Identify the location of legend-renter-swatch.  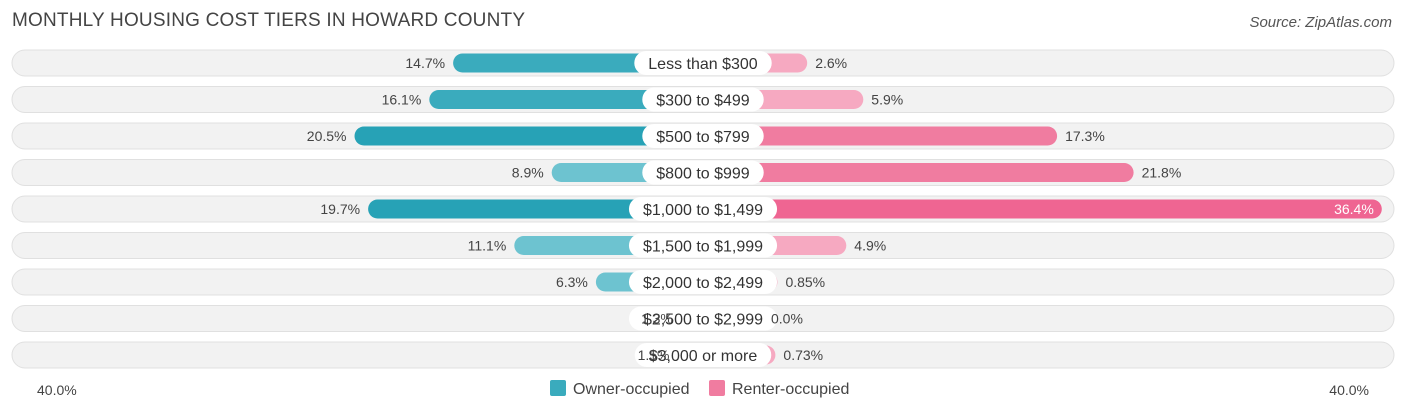
(717, 388).